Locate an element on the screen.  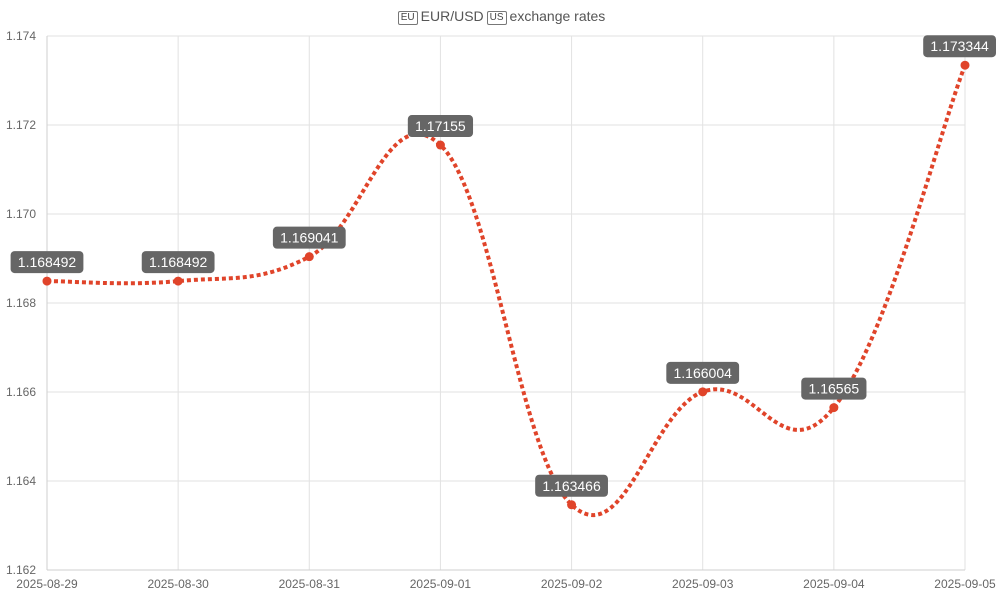
us-flag-icon: US is located at coordinates (496, 18).